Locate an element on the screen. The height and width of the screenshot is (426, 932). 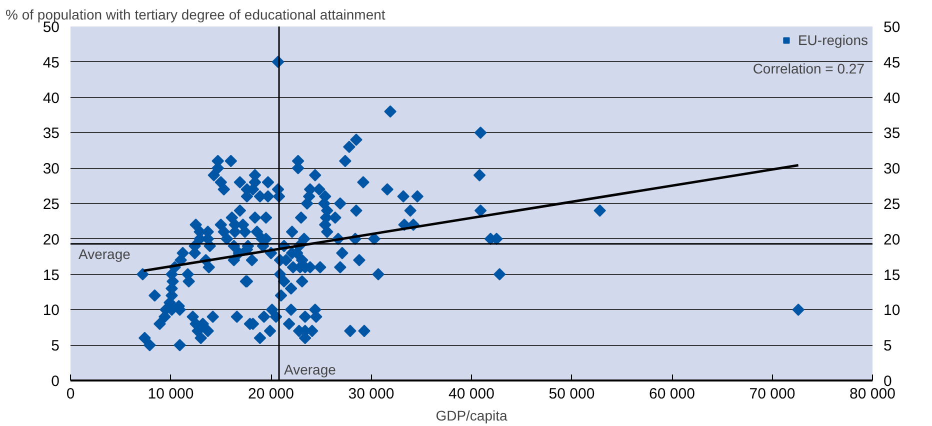
x-tick-label: 30 000 is located at coordinates (371, 394).